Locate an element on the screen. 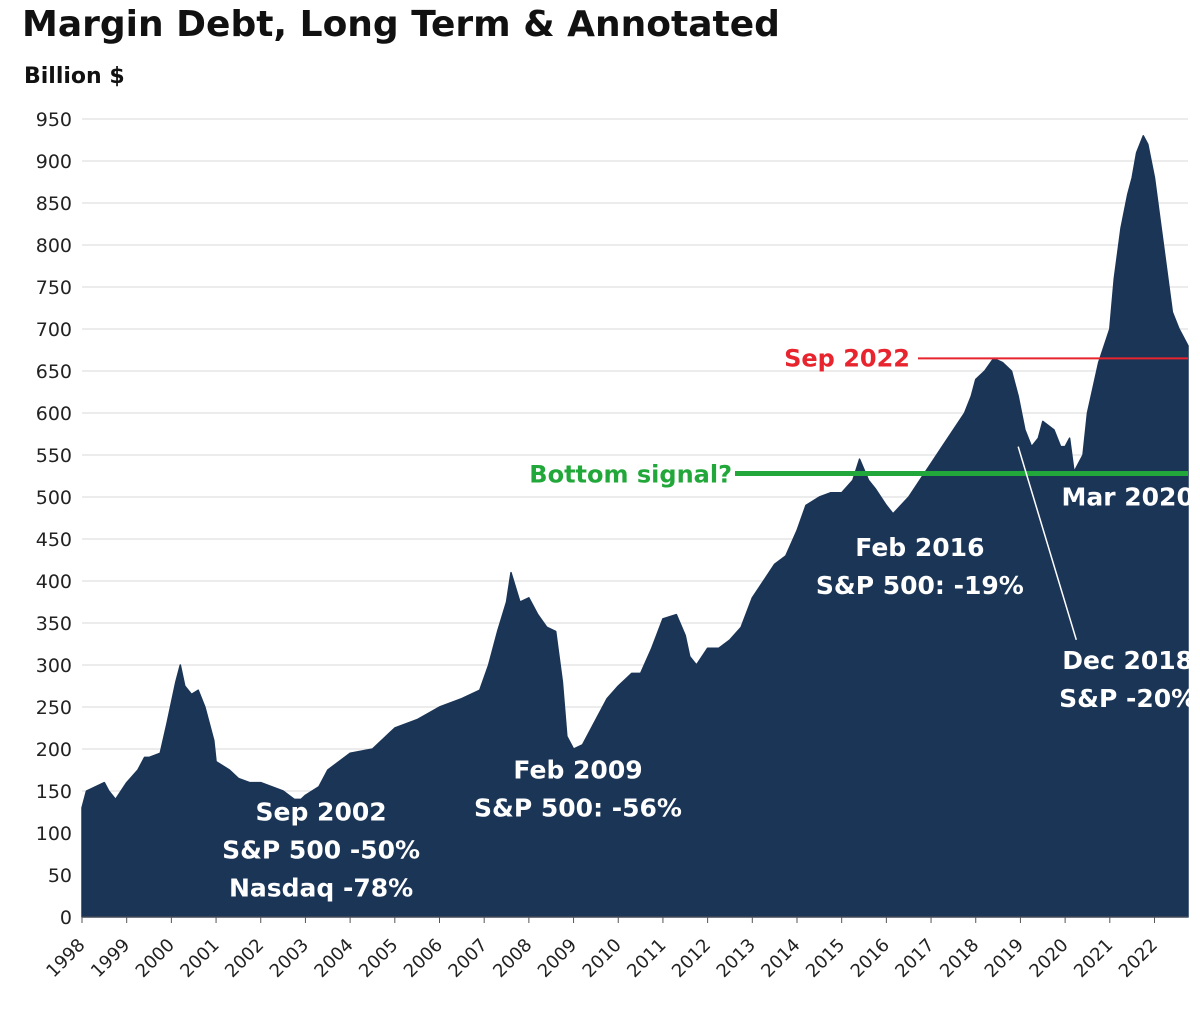 This screenshot has height=1011, width=1200. x-tick-label: 2000 is located at coordinates (155, 958).